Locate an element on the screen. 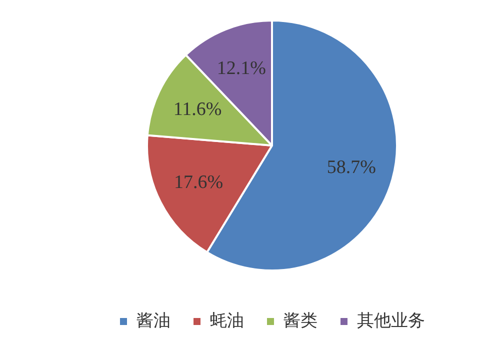 The height and width of the screenshot is (350, 500). legend-label: 酱油 is located at coordinates (153, 320).